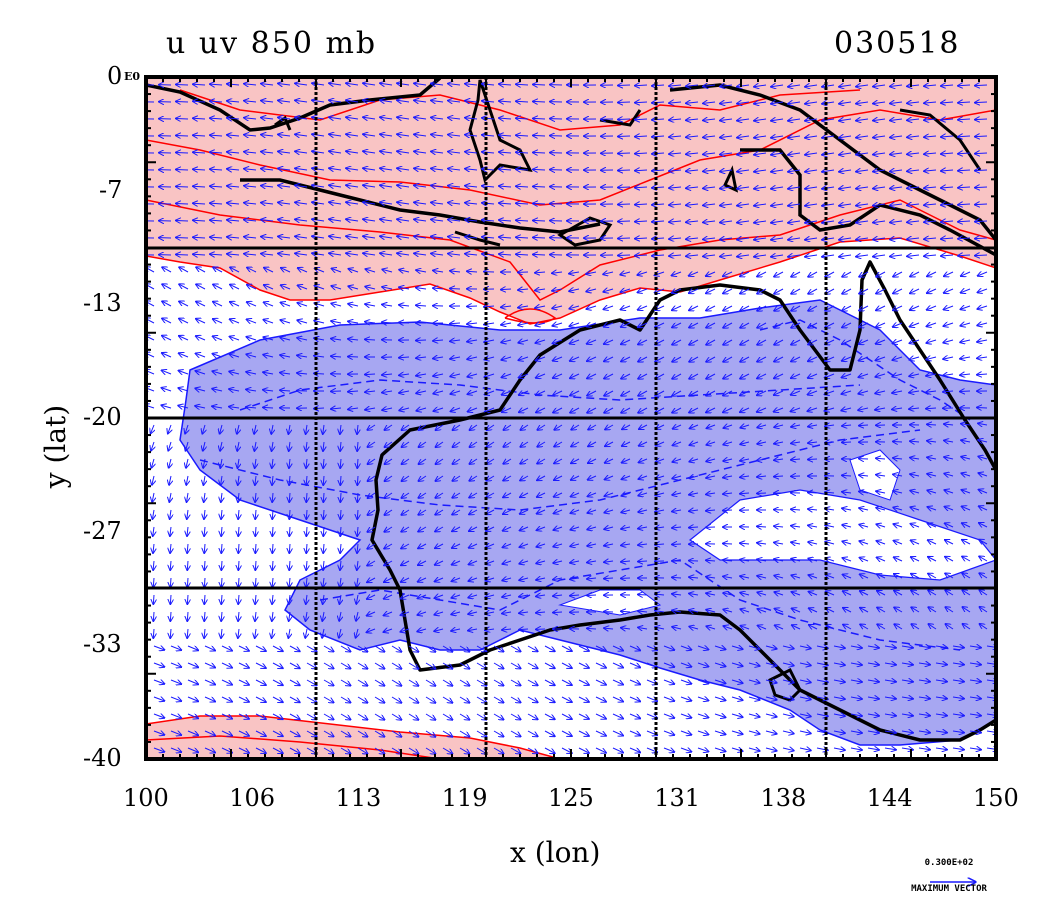  Describe the element at coordinates (353, 737) in the screenshot. I see `positive-anomaly-south` at that location.